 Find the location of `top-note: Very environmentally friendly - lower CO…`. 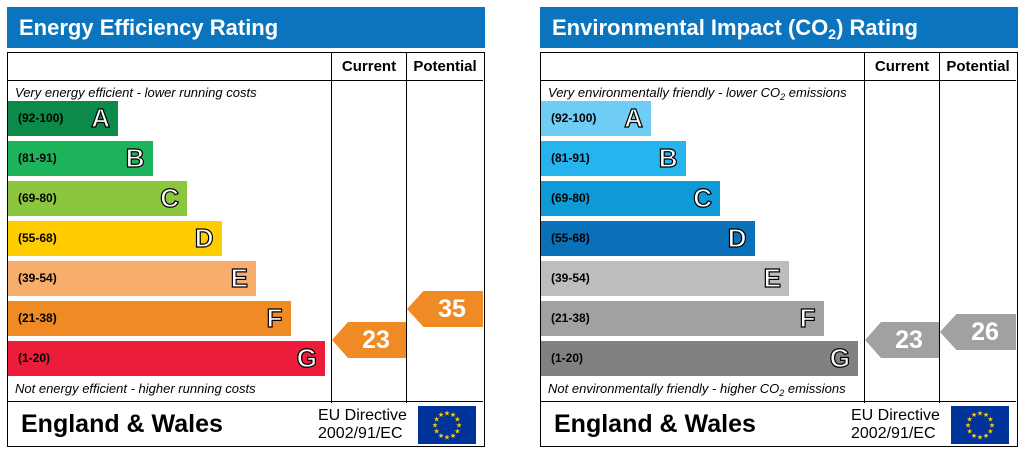

top-note: Very environmentally friendly - lower CO… is located at coordinates (697, 93).